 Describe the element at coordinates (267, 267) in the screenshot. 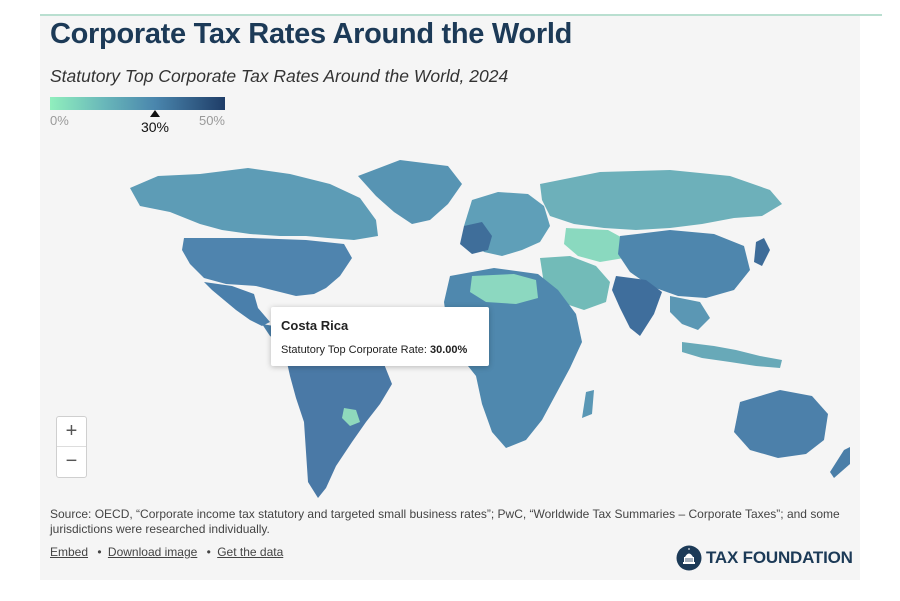

I see `map-region-usa` at that location.